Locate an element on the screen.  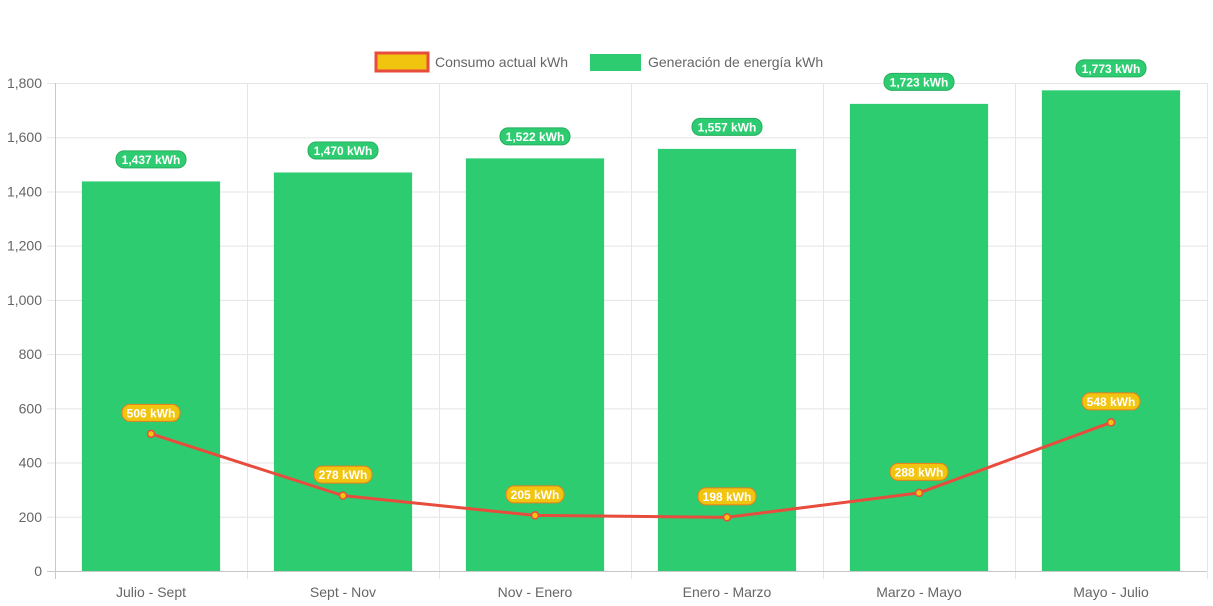
y-tick-label: 200 is located at coordinates (31, 517).